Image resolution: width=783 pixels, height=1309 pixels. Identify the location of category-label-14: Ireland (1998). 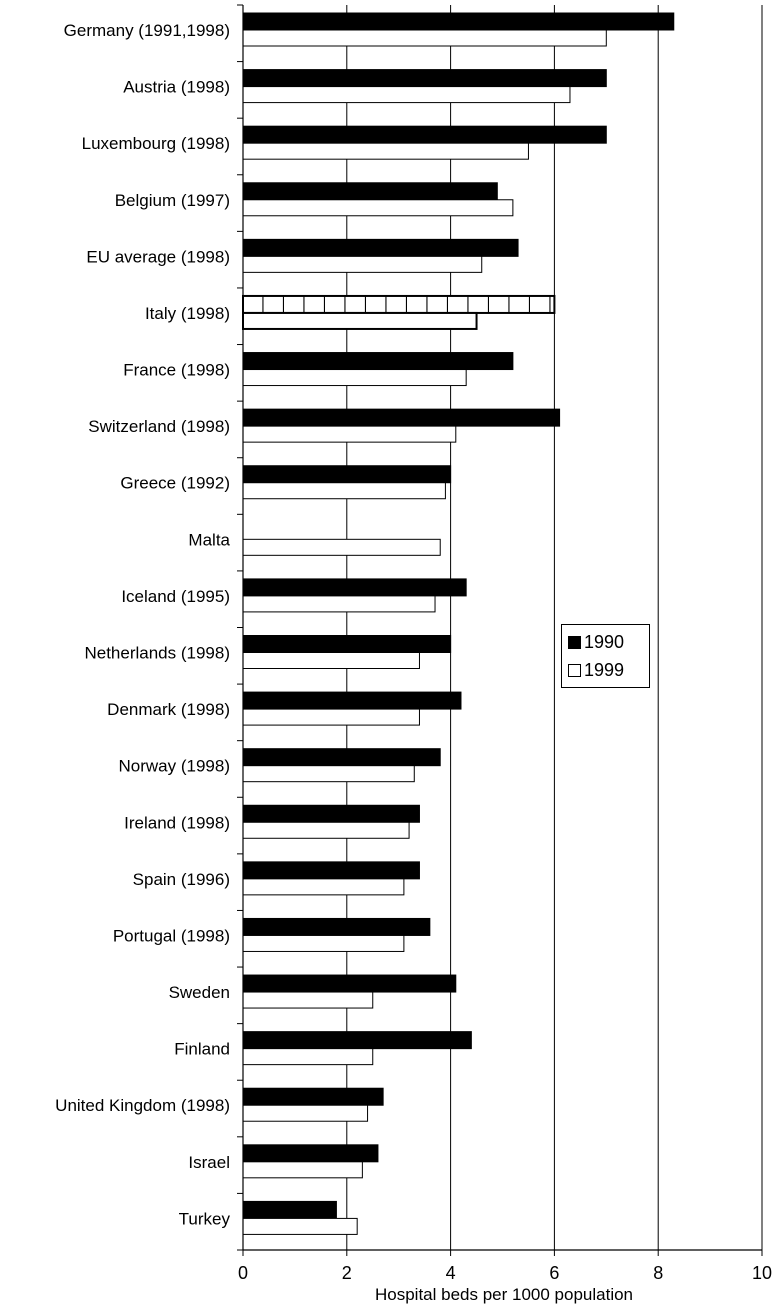
(177, 822).